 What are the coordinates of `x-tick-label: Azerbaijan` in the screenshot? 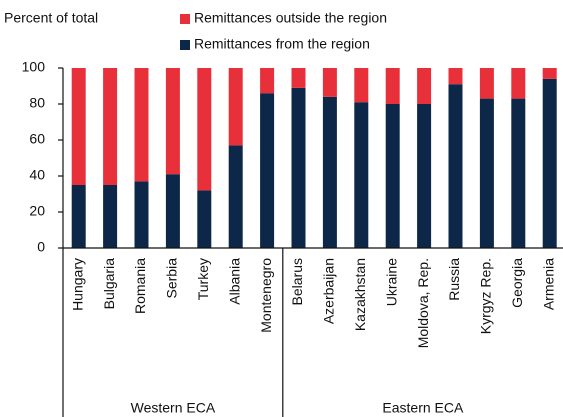 It's located at (329, 291).